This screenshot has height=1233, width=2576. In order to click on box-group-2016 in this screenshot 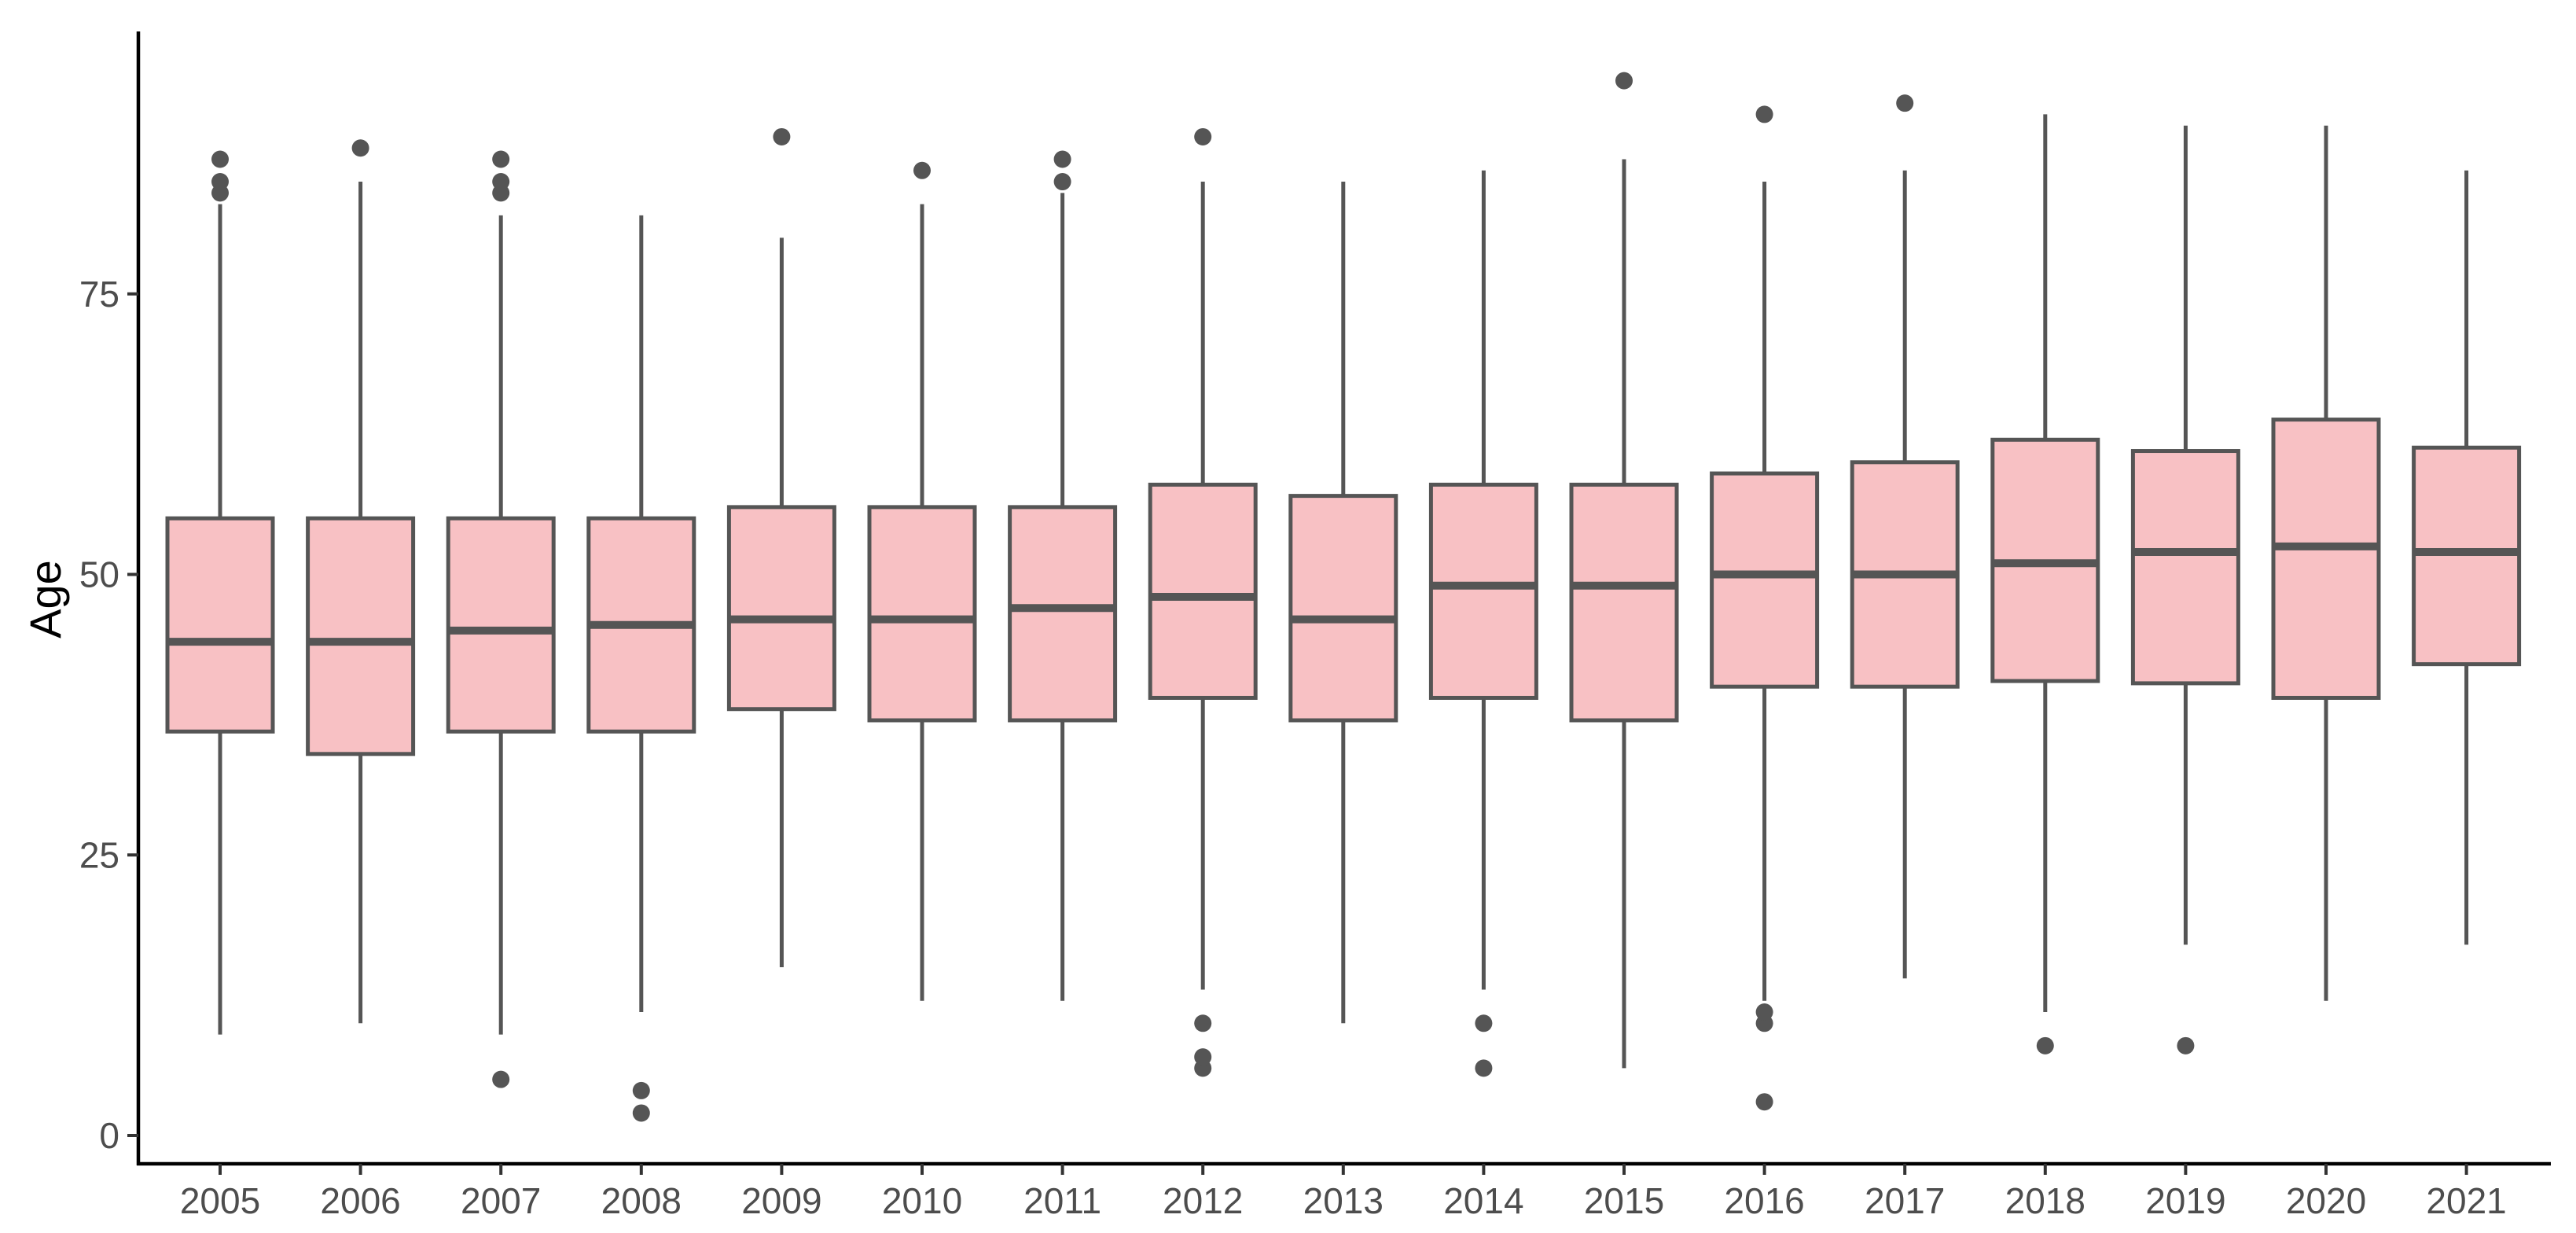, I will do `click(1765, 608)`.